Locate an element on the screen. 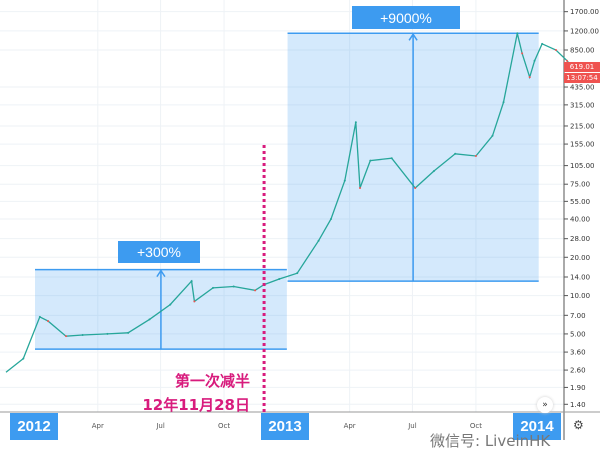 This screenshot has height=467, width=600. scroll-to-latest-button: » is located at coordinates (545, 405).